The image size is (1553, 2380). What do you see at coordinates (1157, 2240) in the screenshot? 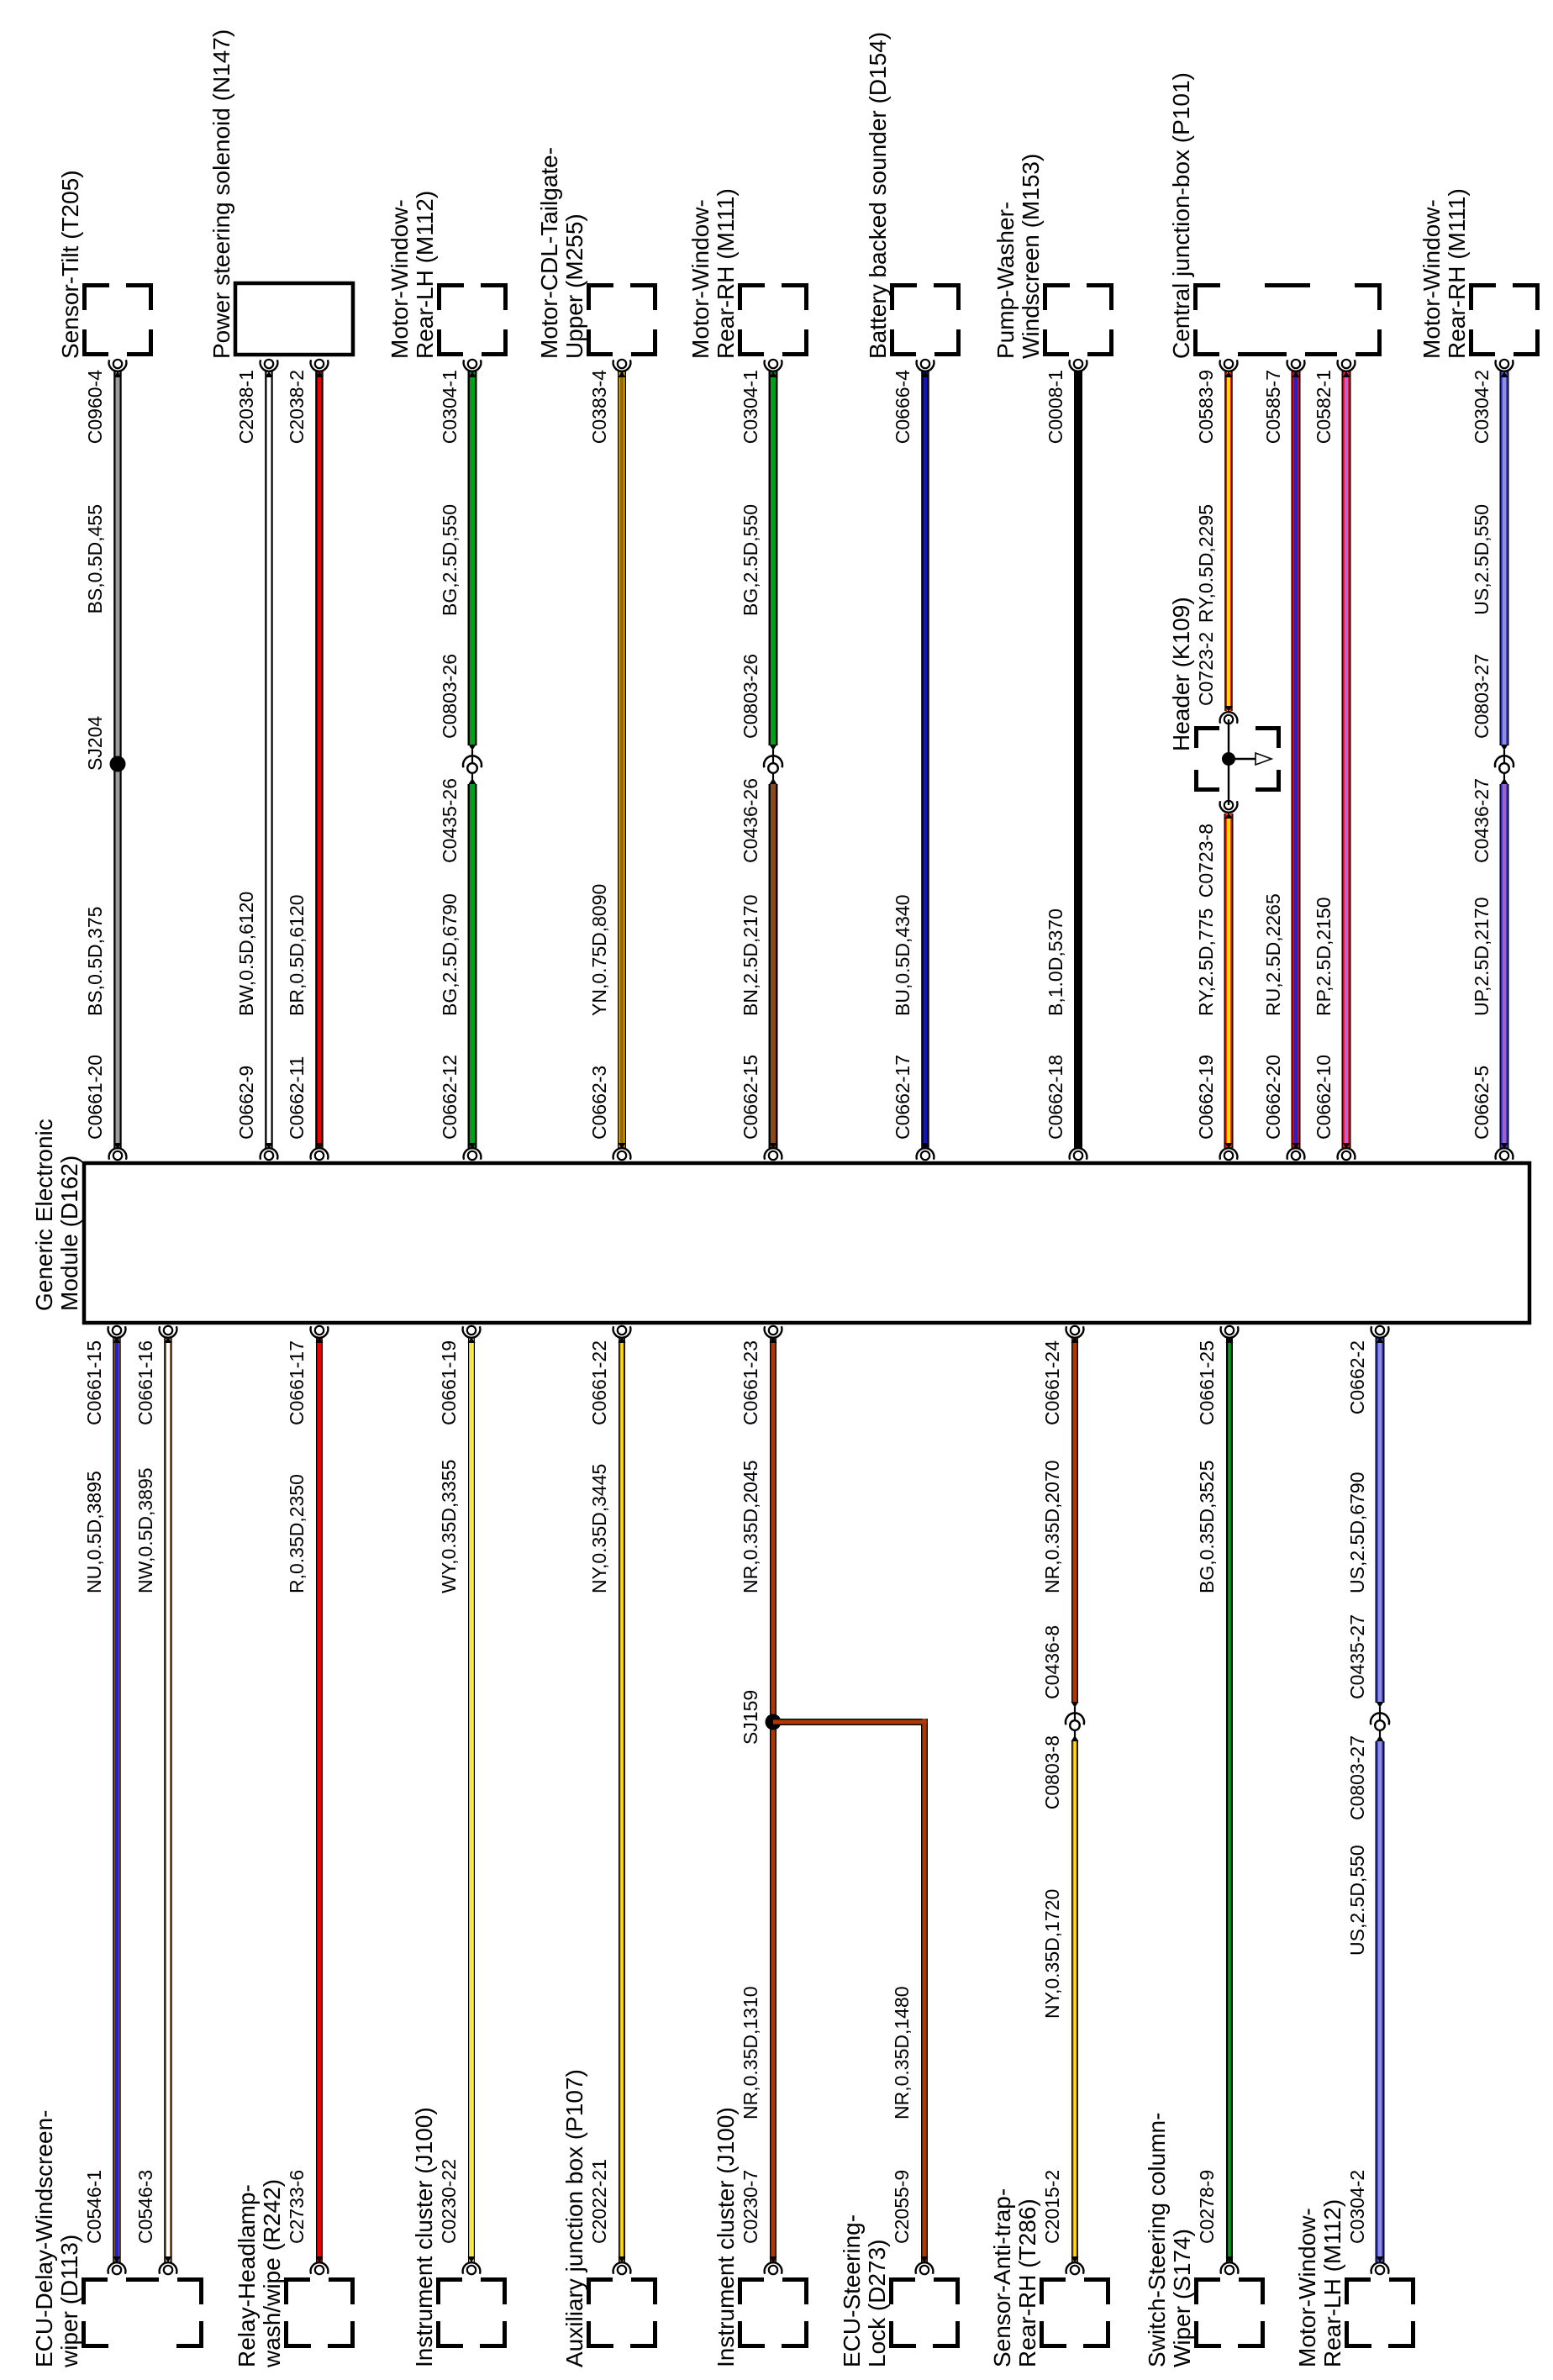
I see `svg-text: Switch-Steering column-` at bounding box center [1157, 2240].